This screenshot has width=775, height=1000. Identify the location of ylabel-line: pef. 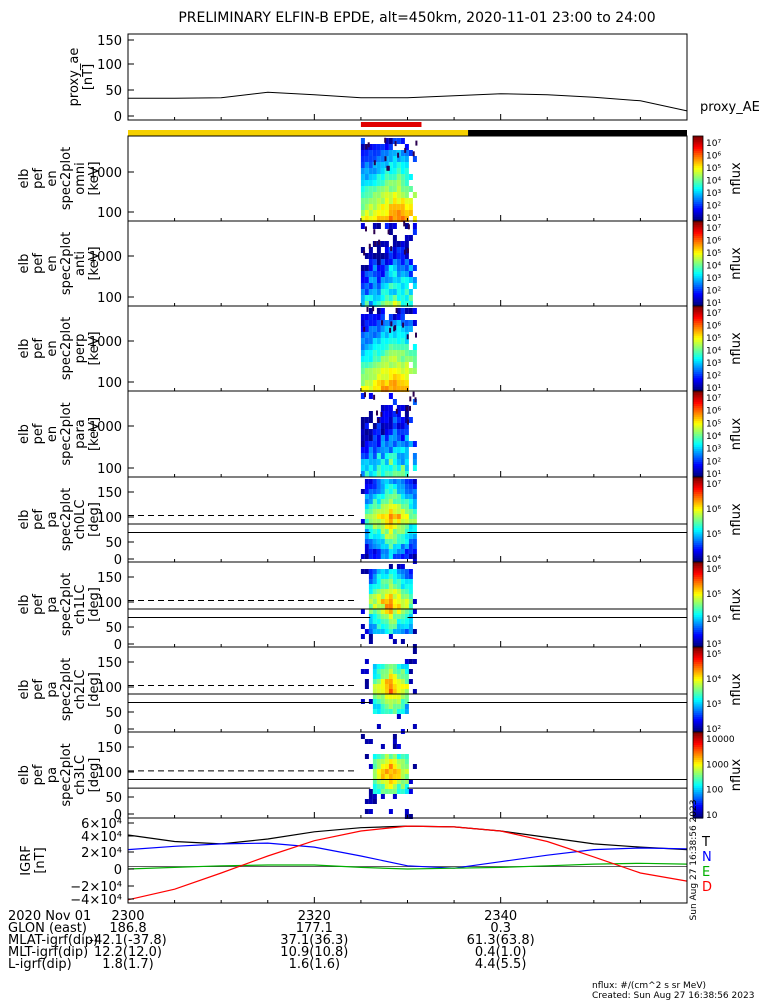
(38, 604).